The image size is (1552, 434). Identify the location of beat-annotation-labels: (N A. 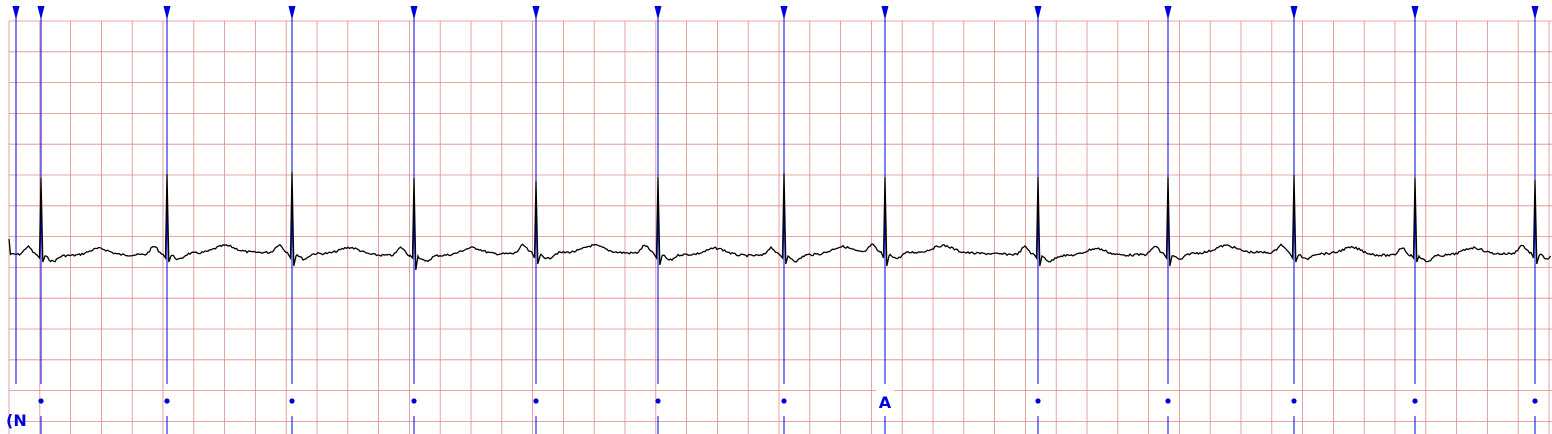
(772, 409).